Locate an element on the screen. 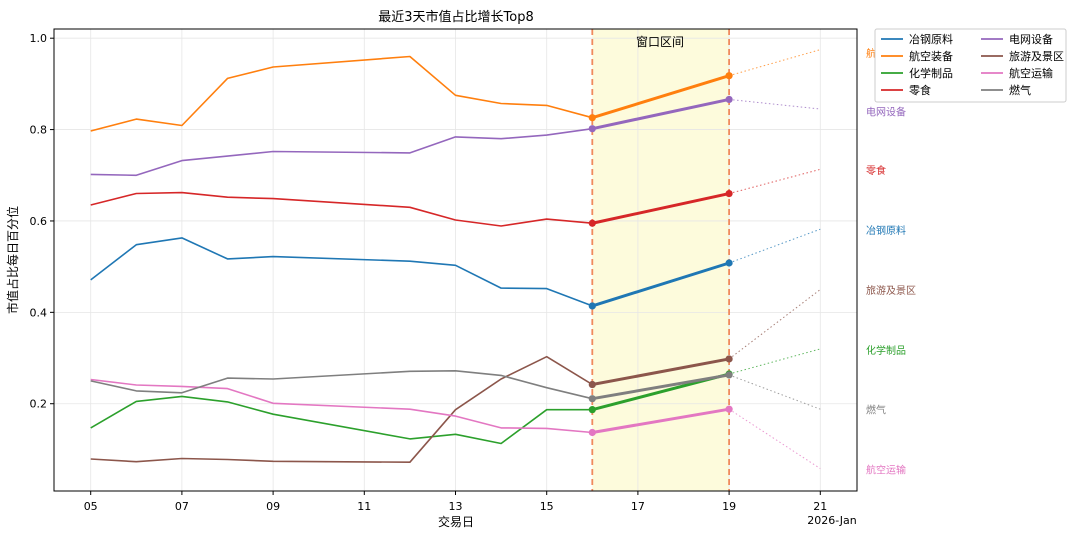 The height and width of the screenshot is (536, 1080). y-tick-label: 0.6 is located at coordinates (39, 221).